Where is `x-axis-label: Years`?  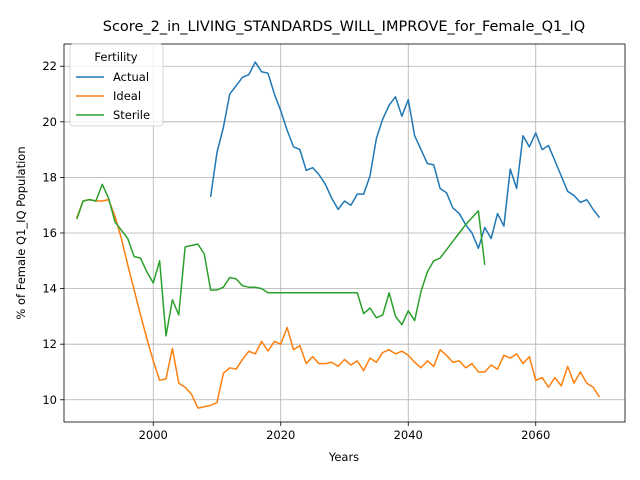
x-axis-label: Years is located at coordinates (343, 457).